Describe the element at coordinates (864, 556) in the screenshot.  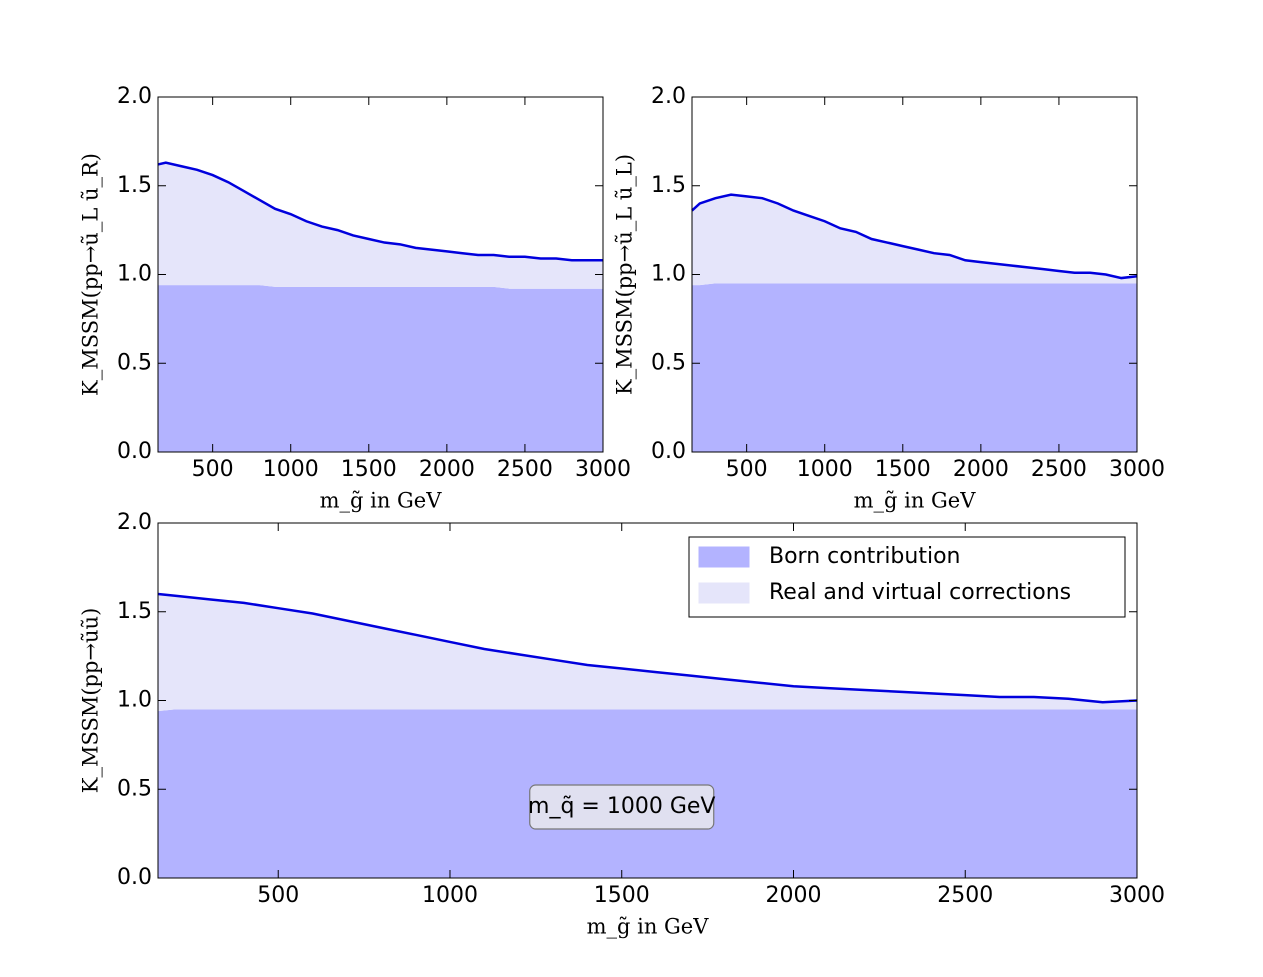
I see `legend-label: Born contribution` at that location.